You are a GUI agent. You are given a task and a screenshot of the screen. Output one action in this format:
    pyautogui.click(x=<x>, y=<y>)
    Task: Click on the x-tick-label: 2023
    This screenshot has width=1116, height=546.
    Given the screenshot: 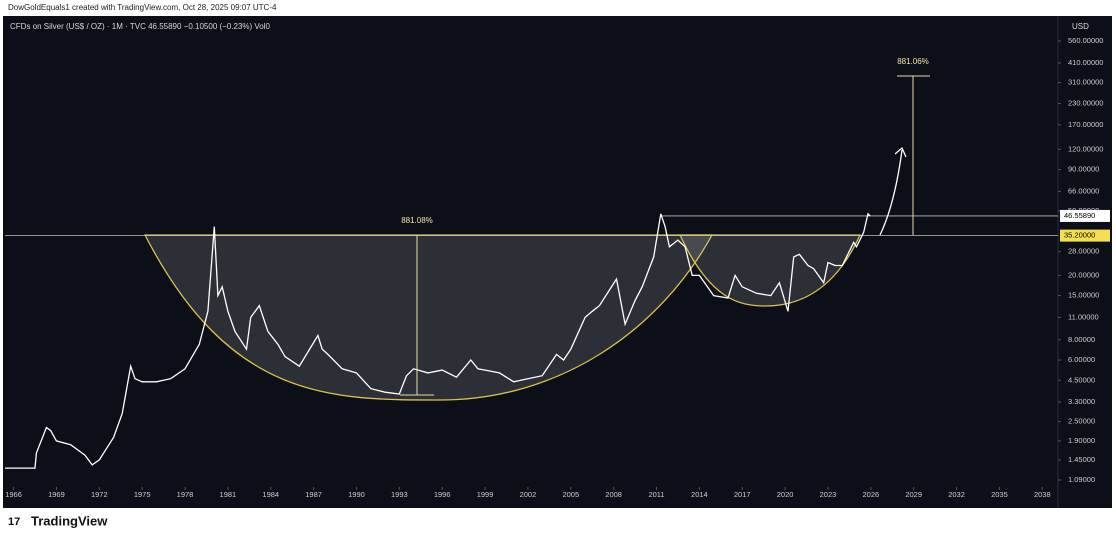 What is the action you would take?
    pyautogui.click(x=828, y=494)
    